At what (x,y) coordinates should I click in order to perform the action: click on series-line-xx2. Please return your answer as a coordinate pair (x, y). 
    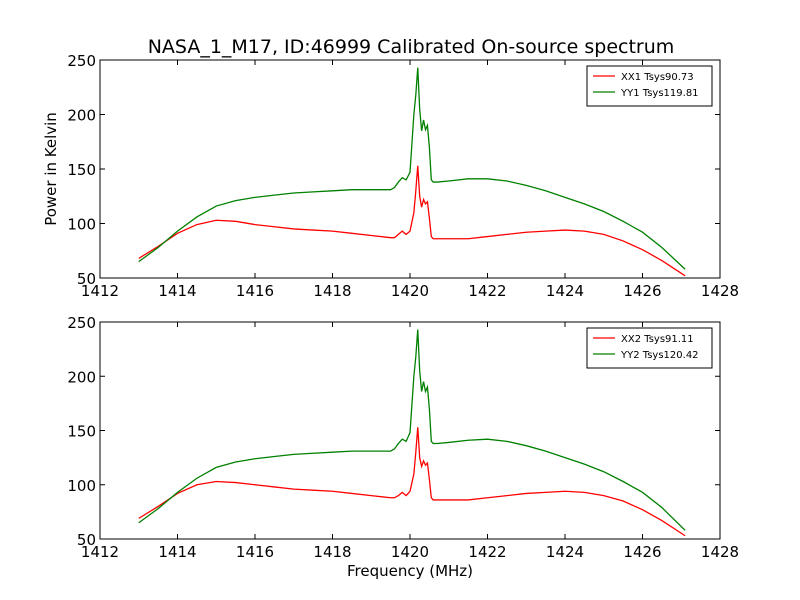
    Looking at the image, I should click on (412, 482).